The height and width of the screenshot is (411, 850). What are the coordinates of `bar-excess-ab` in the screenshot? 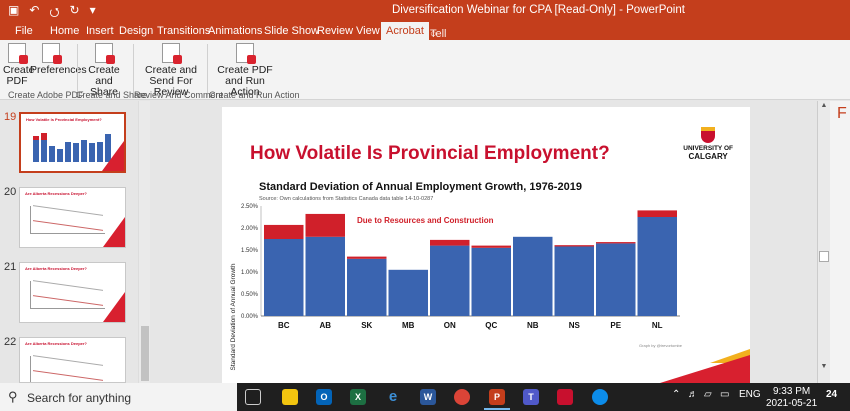 It's located at (325, 225).